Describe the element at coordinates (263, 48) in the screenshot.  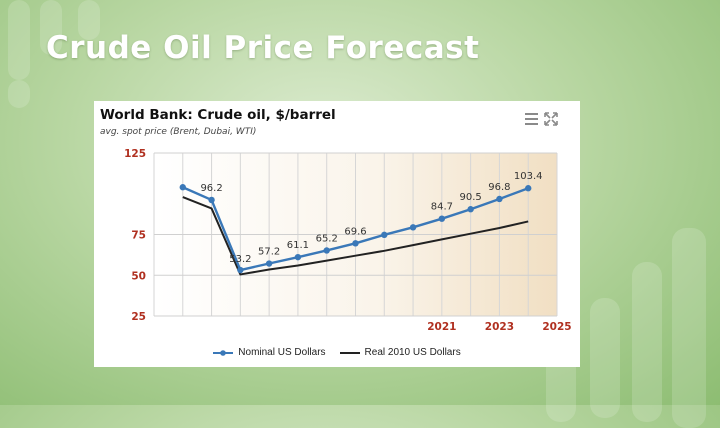
I see `slide-title: Crude Oil Price Forecast` at that location.